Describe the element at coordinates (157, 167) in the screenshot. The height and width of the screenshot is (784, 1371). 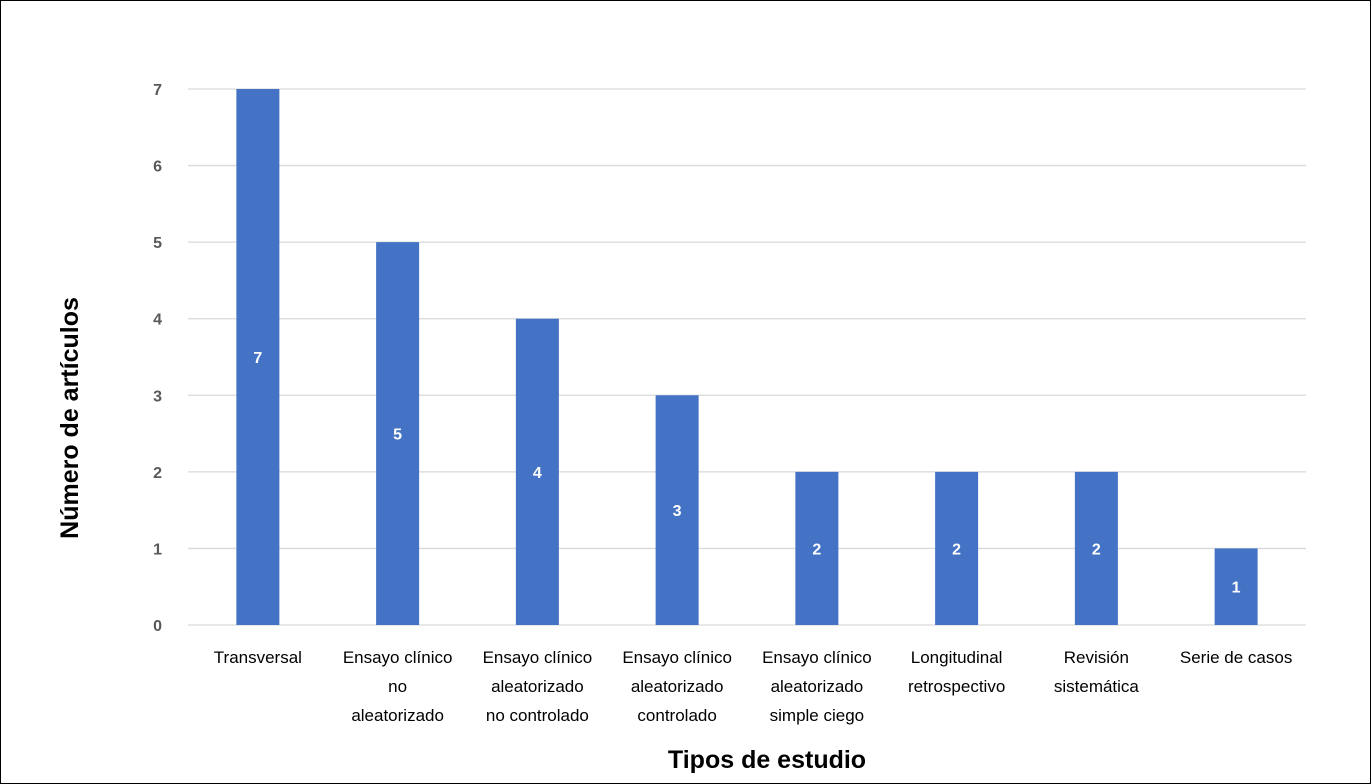
I see `y-tick-label-6: 6` at that location.